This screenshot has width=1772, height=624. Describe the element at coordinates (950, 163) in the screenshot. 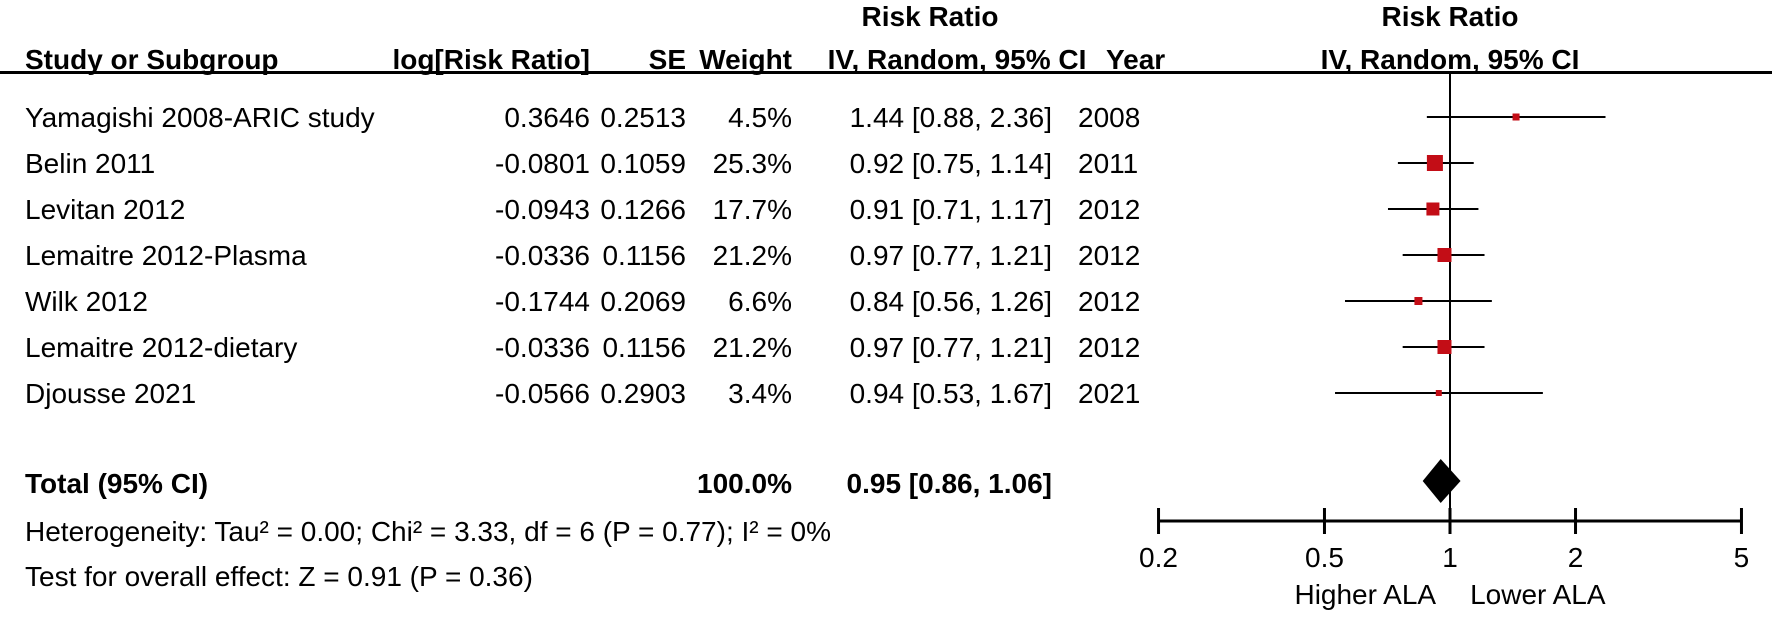

I see `ci-value: 0.92 [0.75, 1.14]` at that location.